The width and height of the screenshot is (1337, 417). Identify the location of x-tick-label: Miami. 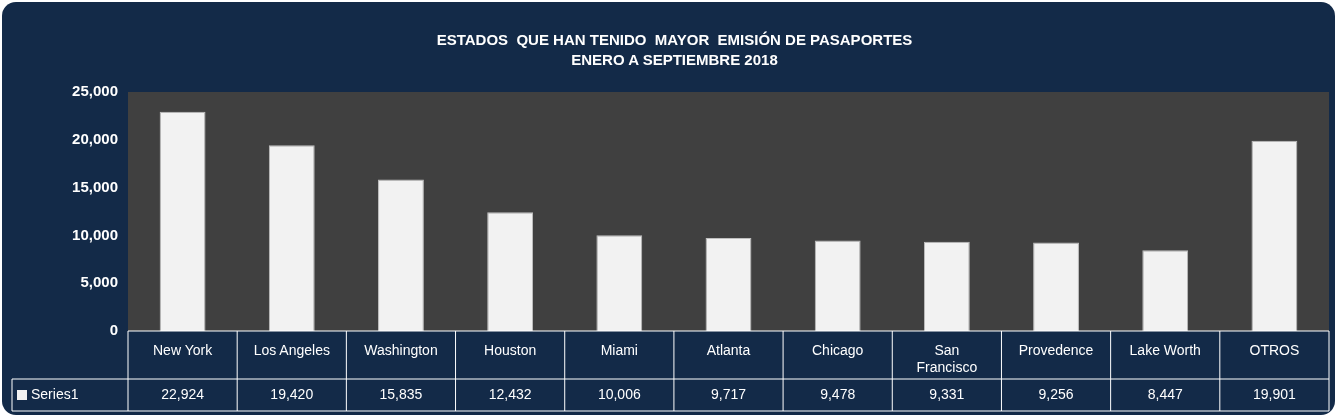
(619, 350).